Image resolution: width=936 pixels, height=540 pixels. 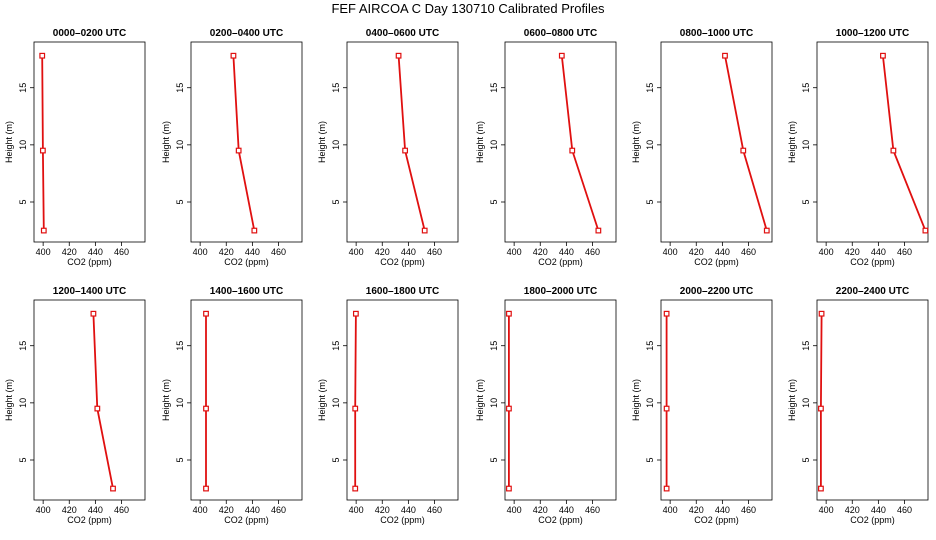 I want to click on panel-title: 0800–1000 UTC, so click(x=716, y=33).